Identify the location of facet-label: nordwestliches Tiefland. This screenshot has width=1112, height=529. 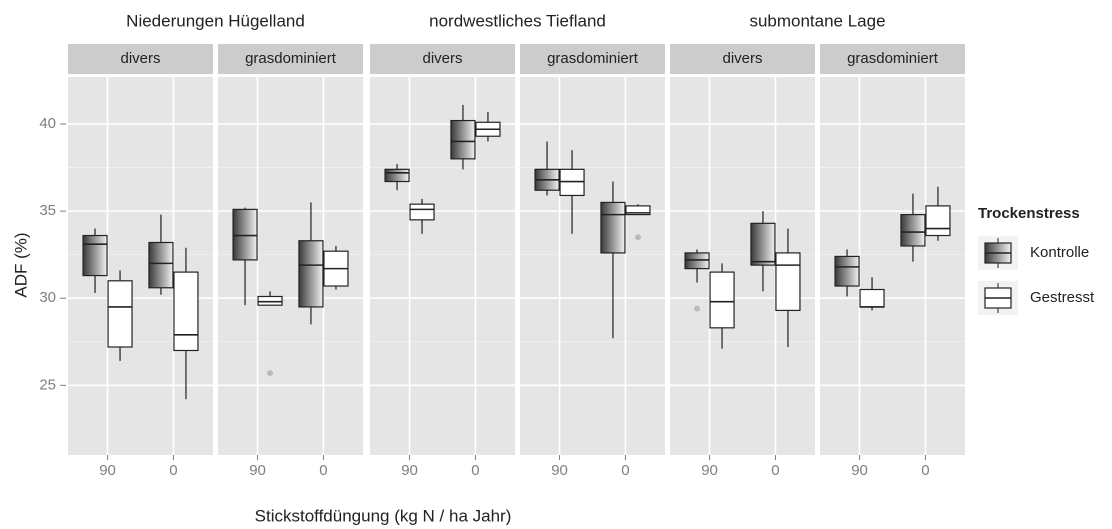
(517, 20).